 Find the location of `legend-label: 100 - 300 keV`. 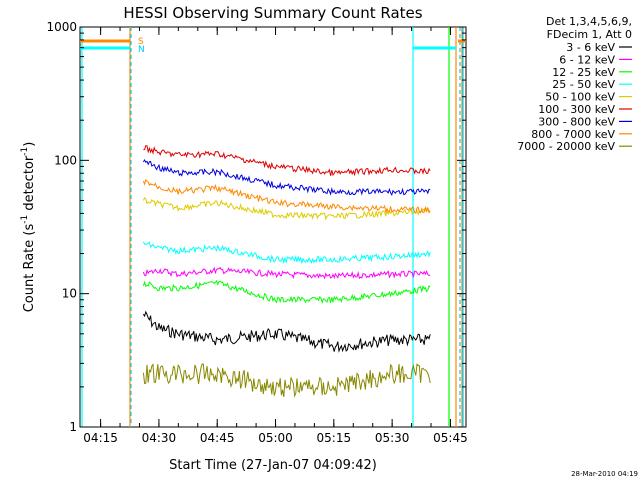

legend-label: 100 - 300 keV is located at coordinates (576, 109).